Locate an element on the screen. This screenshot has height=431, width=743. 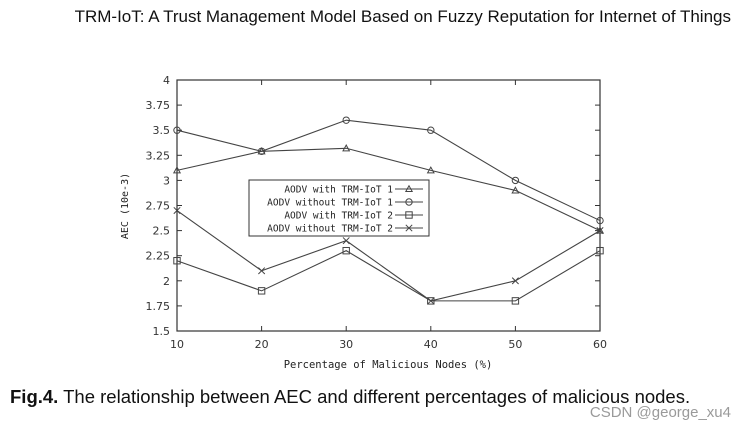
series-cross is located at coordinates (388, 255).